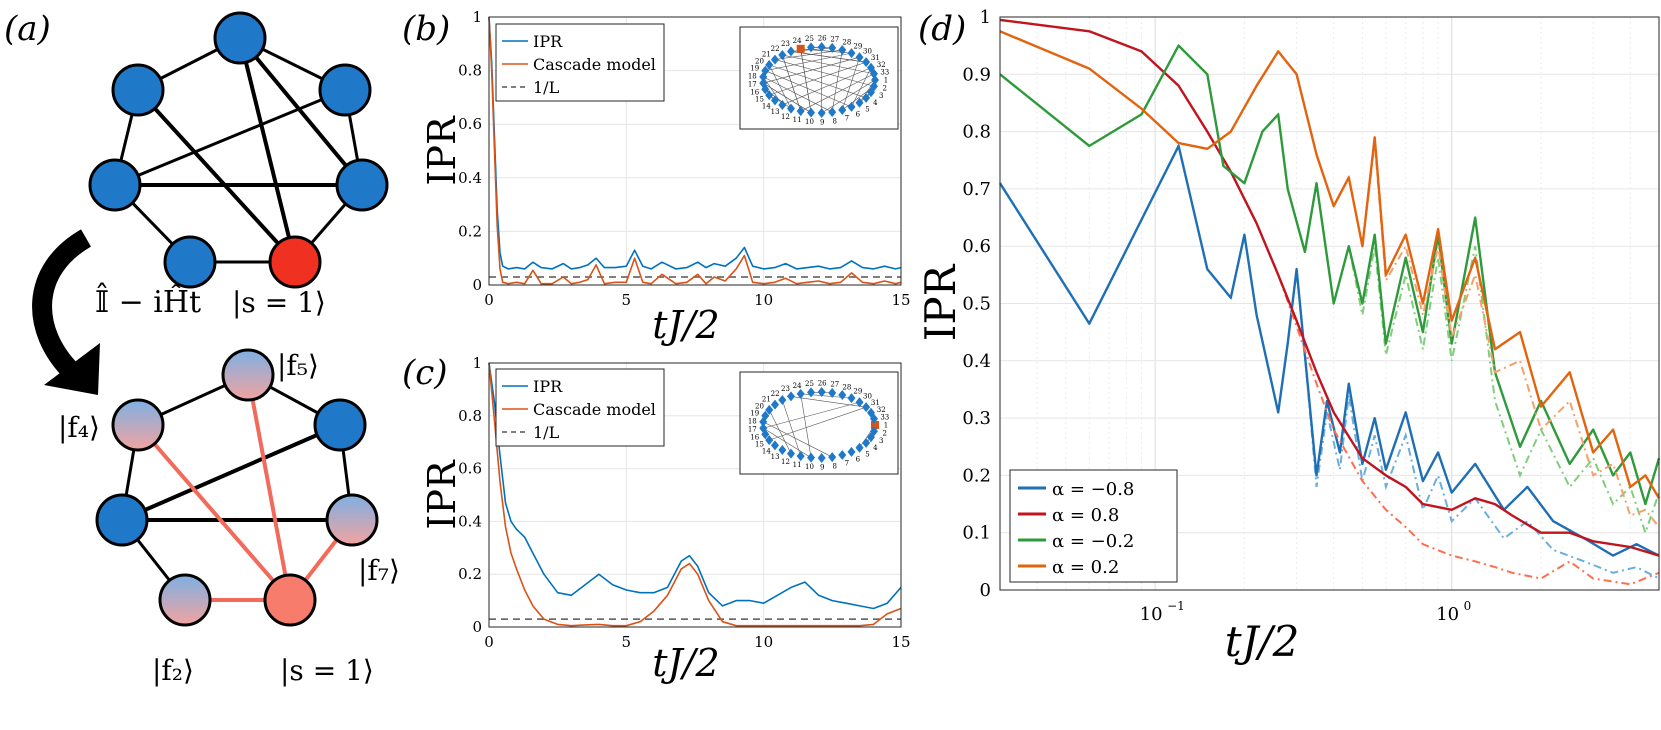 This screenshot has width=1661, height=730. I want to click on y-tick-label: 0.7, so click(976, 189).